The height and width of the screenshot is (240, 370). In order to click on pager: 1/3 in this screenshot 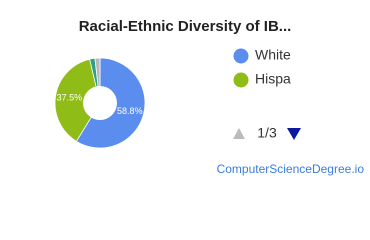, I will do `click(267, 133)`.